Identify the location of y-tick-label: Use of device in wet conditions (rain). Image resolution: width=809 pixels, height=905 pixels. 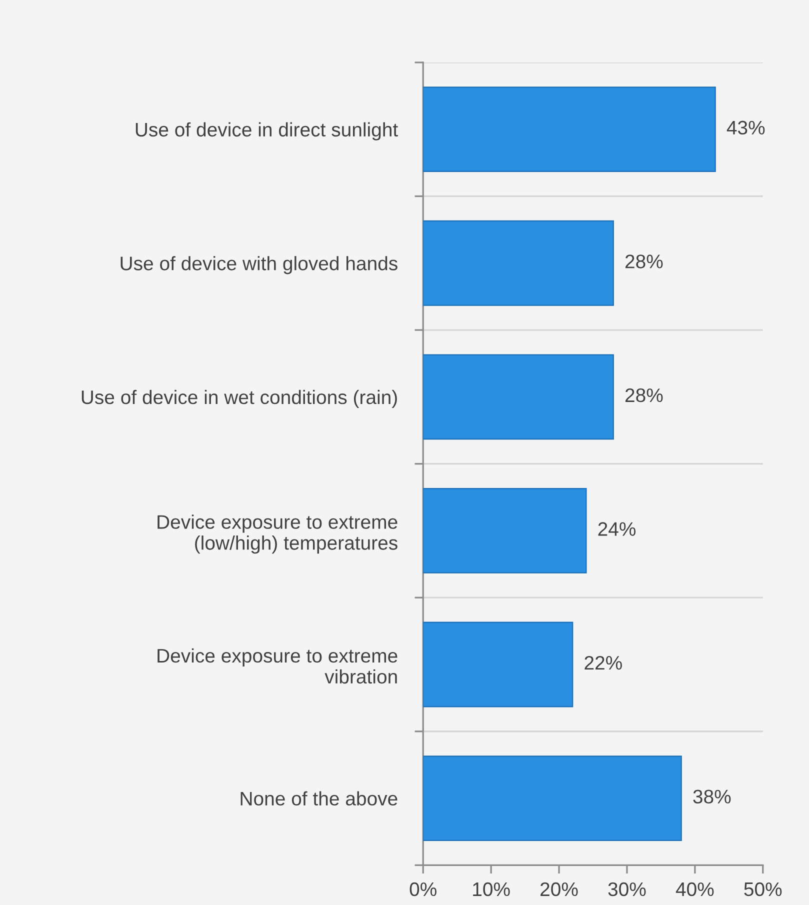
(239, 399).